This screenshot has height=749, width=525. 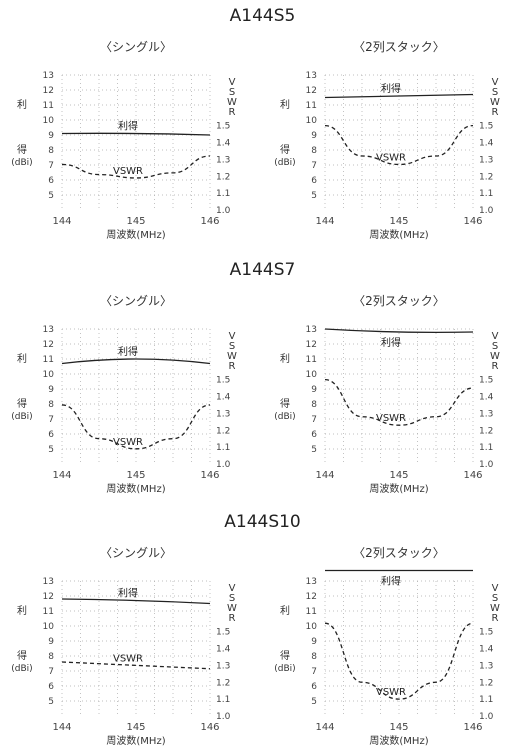 What do you see at coordinates (314, 151) in the screenshot?
I see `y-tick-label-left: 8` at bounding box center [314, 151].